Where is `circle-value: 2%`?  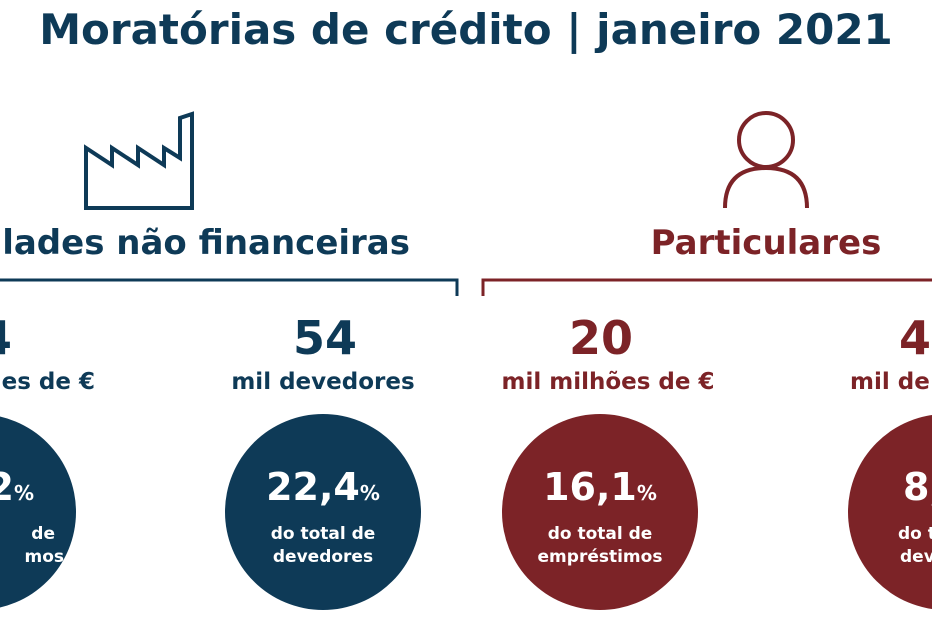
circle-value: 2% is located at coordinates (17, 487).